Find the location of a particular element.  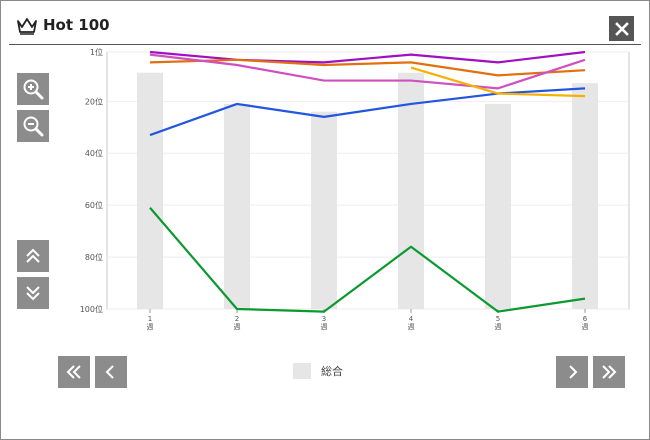

zoom-out-button is located at coordinates (33, 126).